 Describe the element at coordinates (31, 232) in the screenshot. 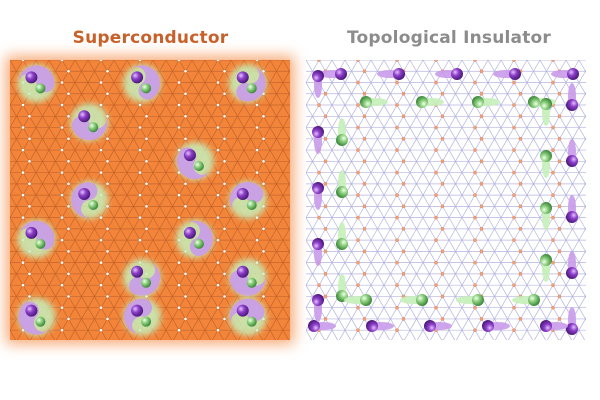

I see `spin-up-electron` at that location.